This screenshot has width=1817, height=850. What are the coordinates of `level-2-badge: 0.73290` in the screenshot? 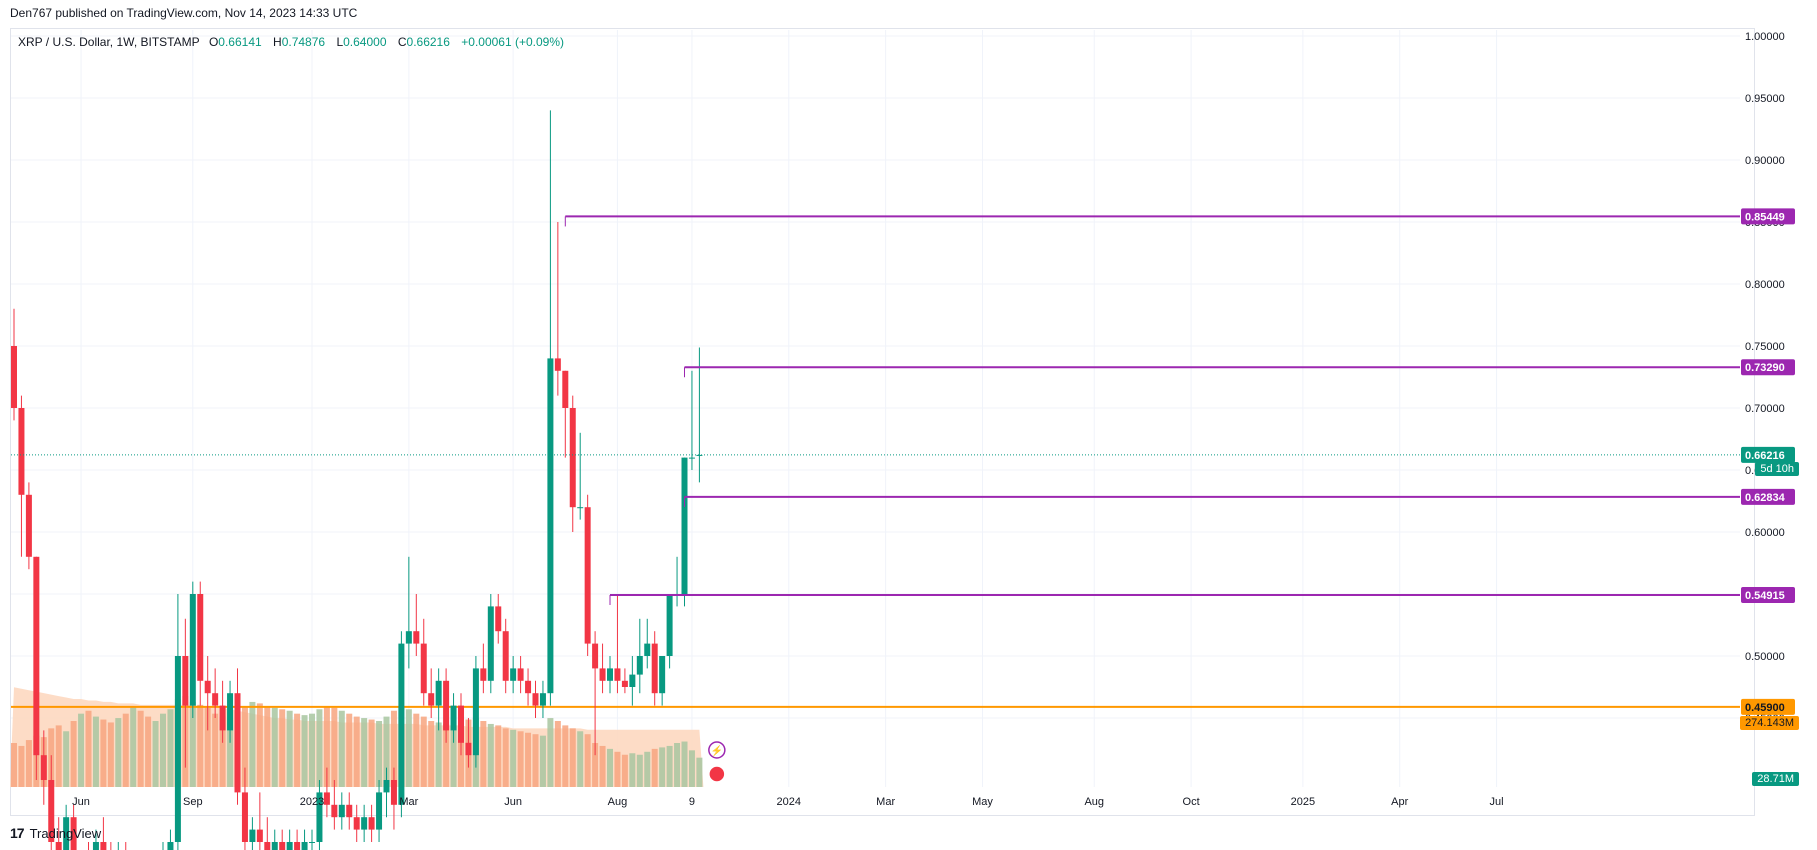 It's located at (1765, 368).